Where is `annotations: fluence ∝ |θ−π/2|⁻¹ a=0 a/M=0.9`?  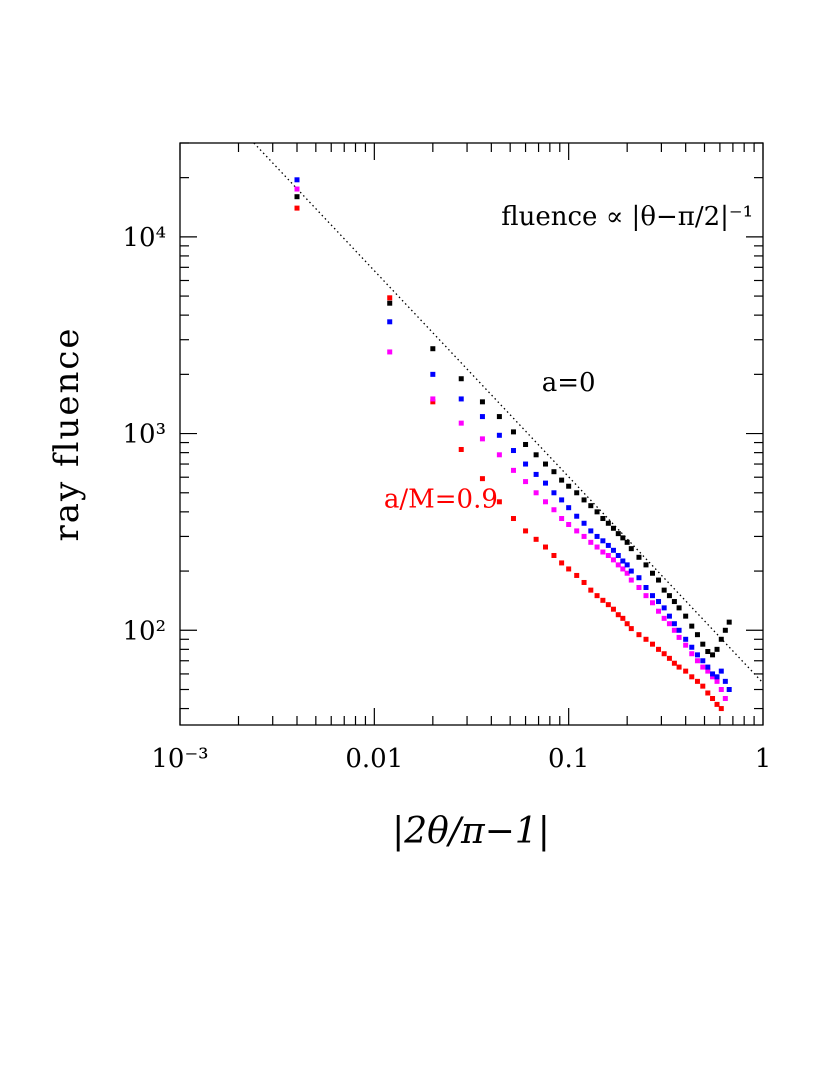
annotations: fluence ∝ |θ−π/2|⁻¹ a=0 a/M=0.9 is located at coordinates (568, 358).